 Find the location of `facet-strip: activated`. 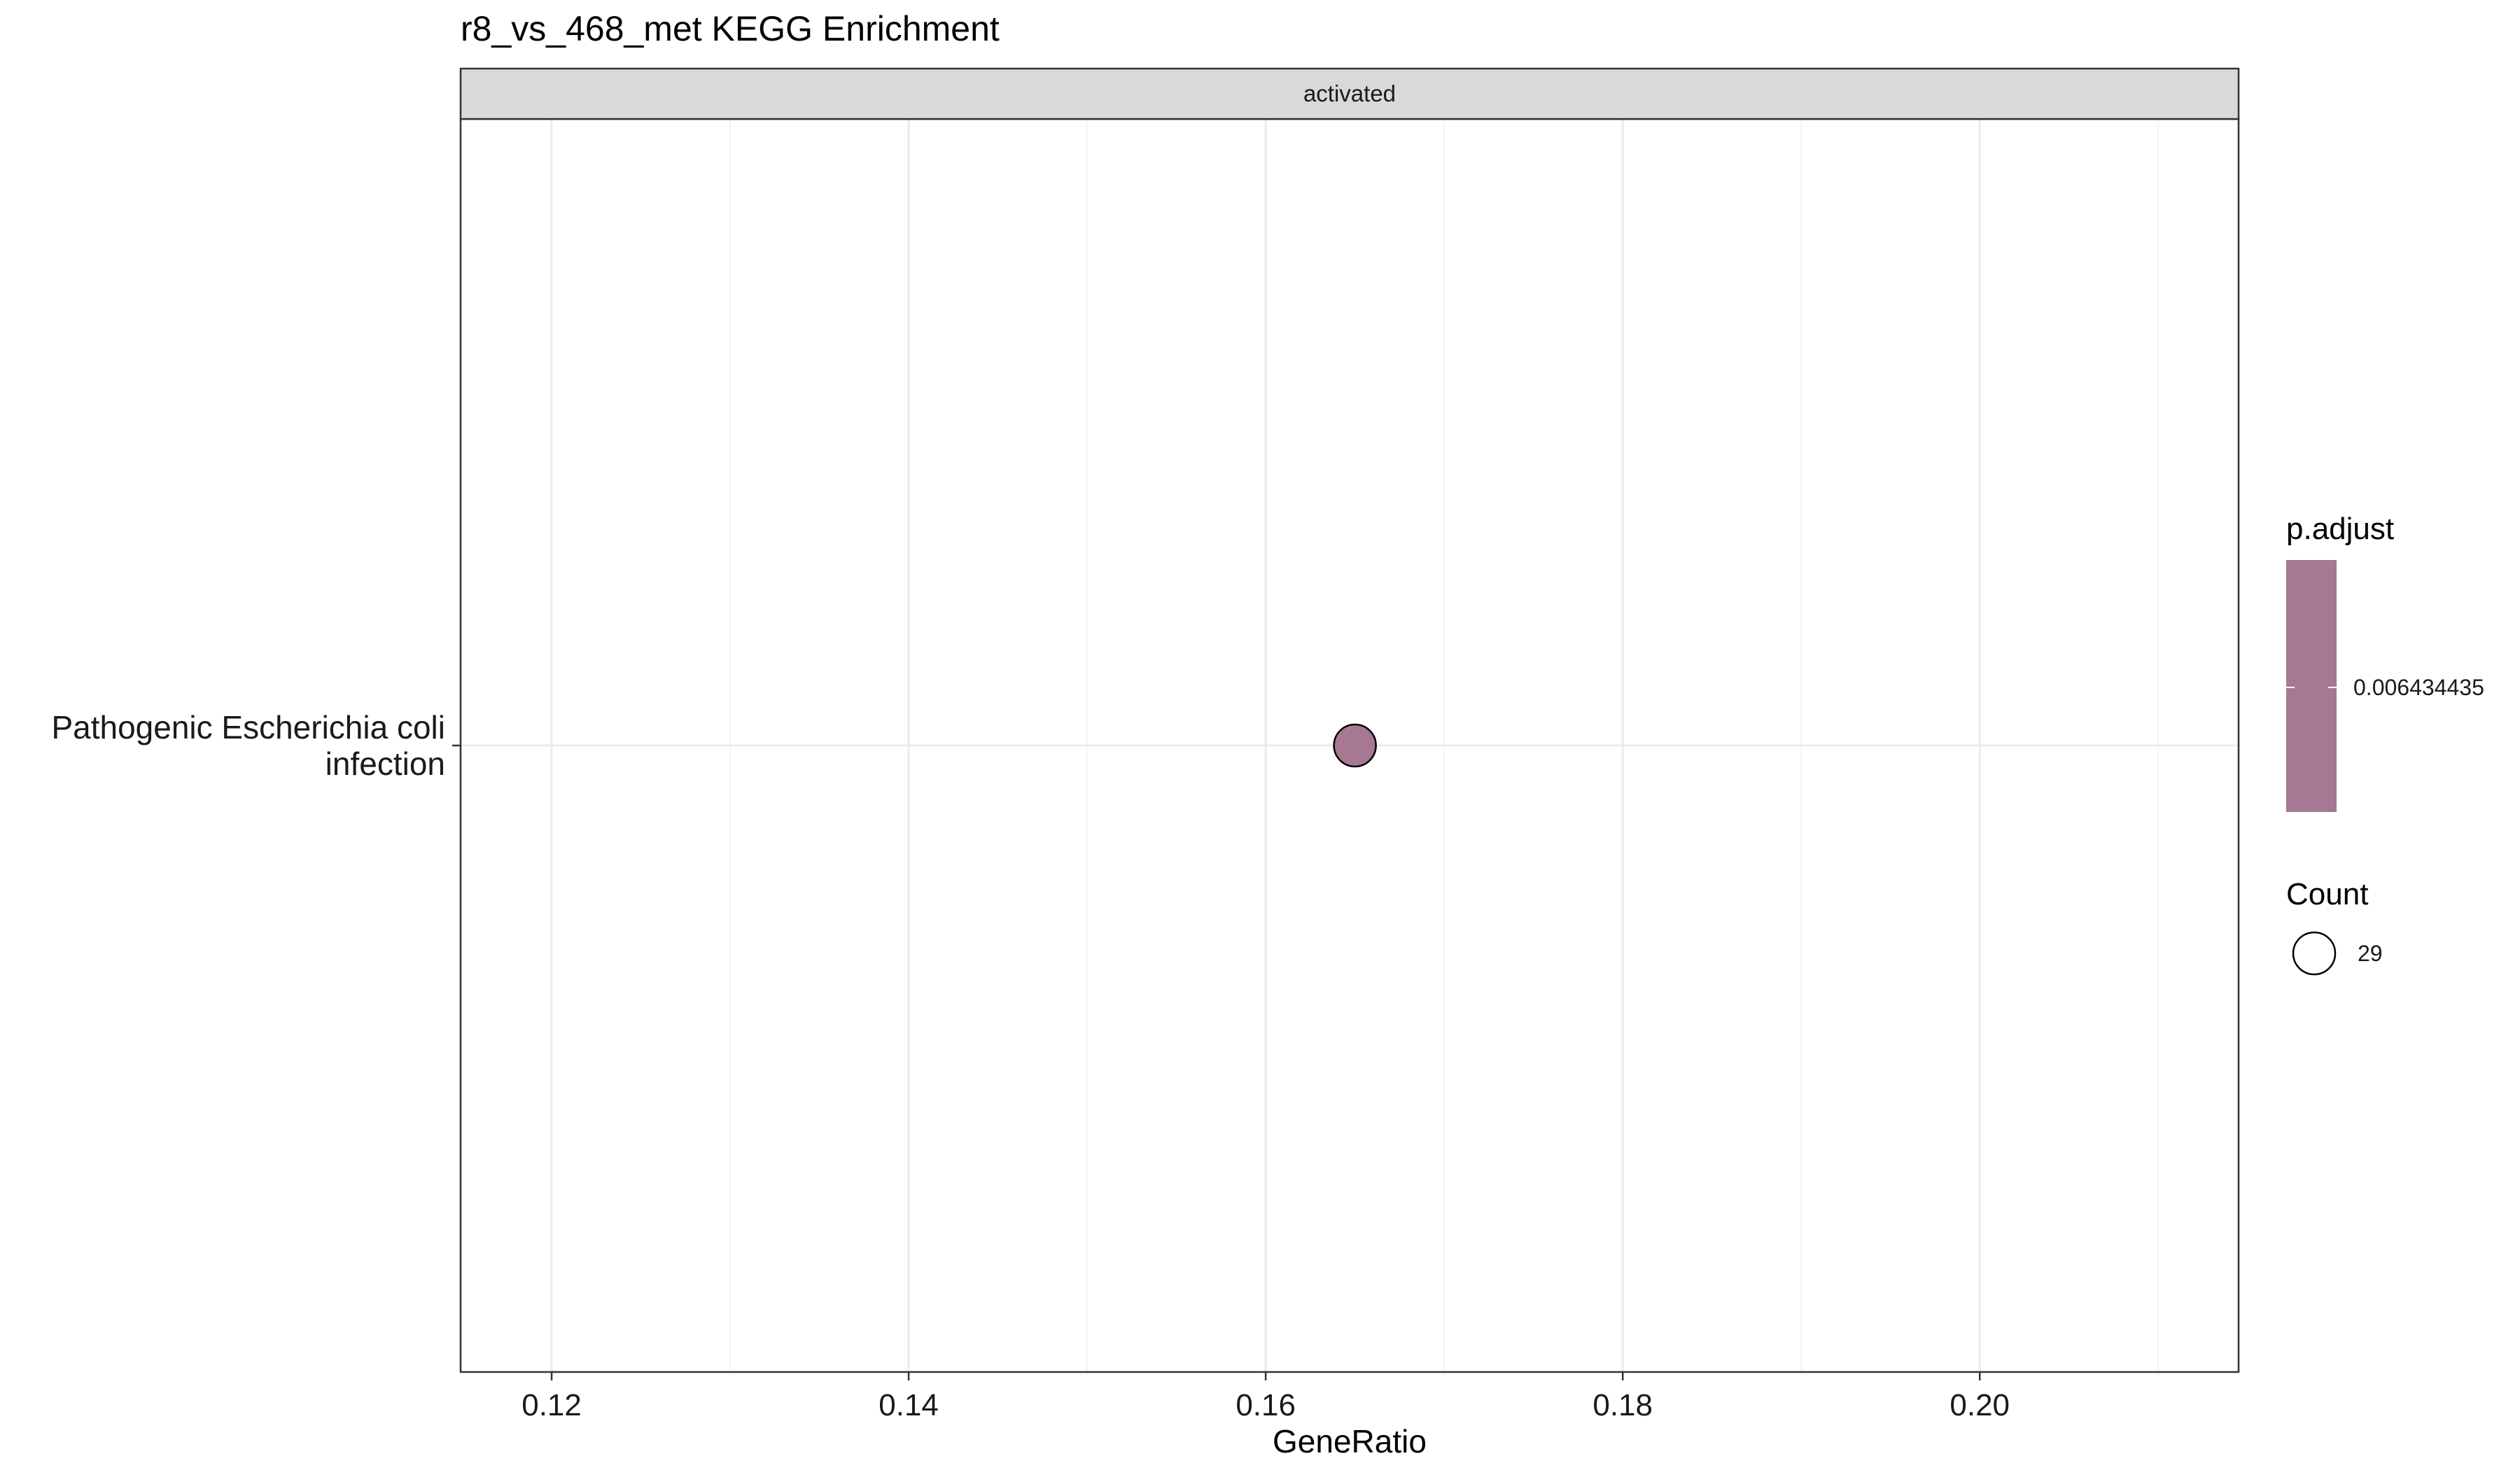

facet-strip: activated is located at coordinates (1349, 93).